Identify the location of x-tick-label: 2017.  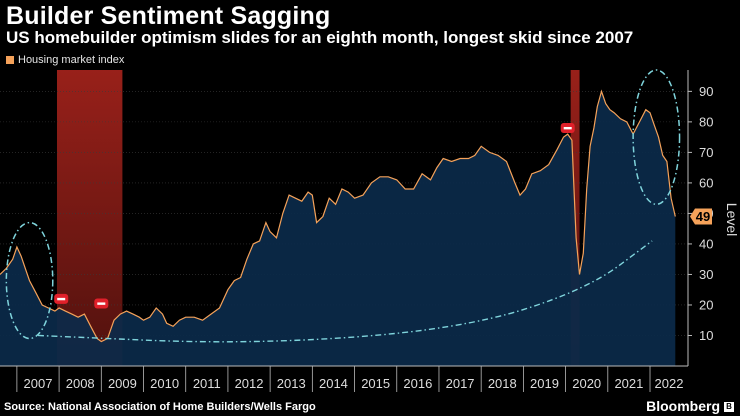
(460, 383).